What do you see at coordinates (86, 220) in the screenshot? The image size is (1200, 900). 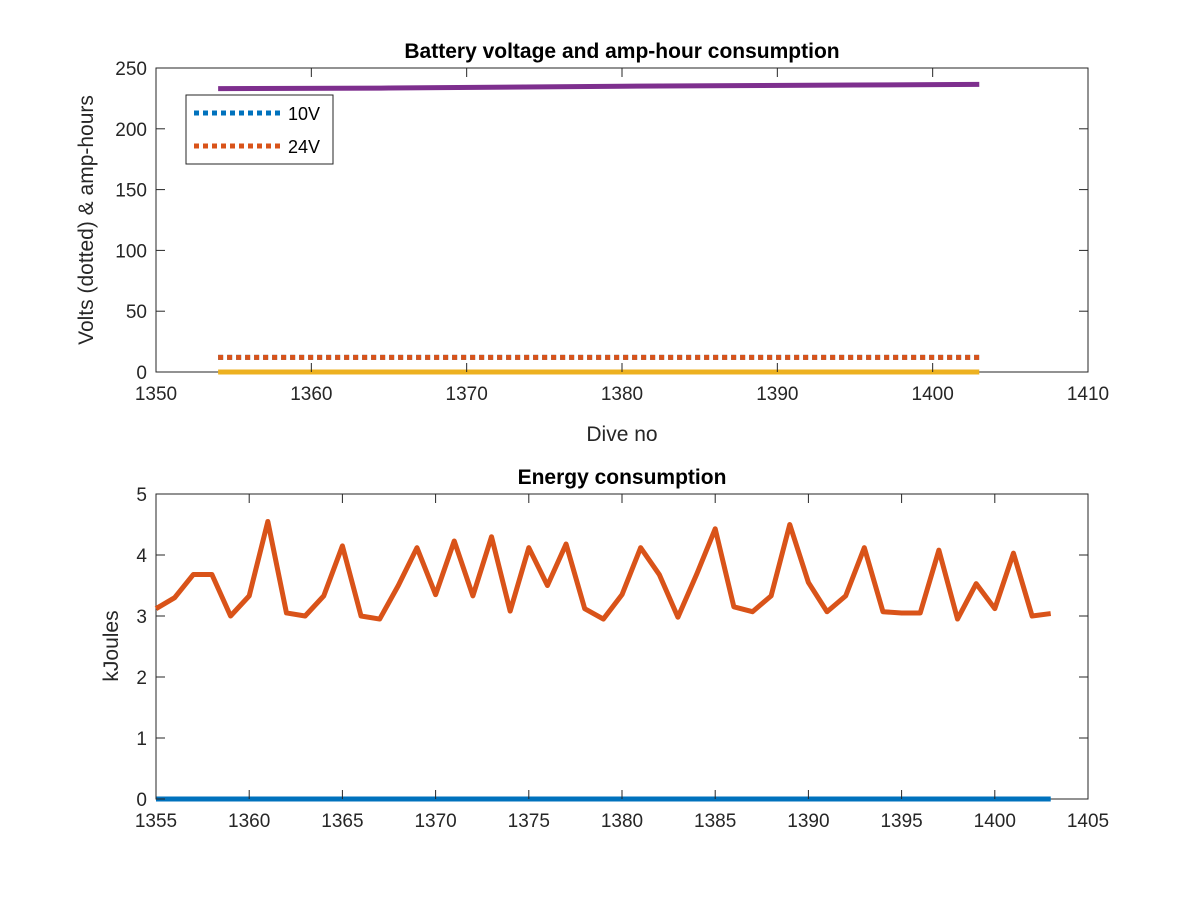 I see `voltage-y-axis-label: Volts (dotted) & amp-hours` at bounding box center [86, 220].